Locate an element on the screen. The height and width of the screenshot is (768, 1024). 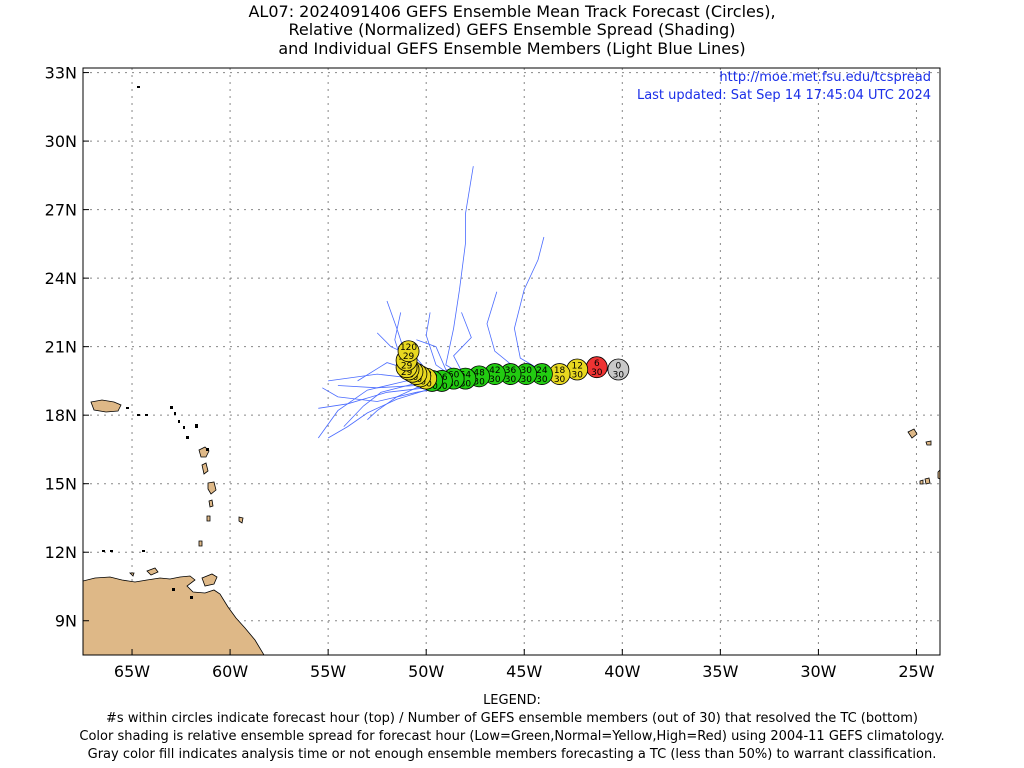
lon-tick-label: 40W is located at coordinates (622, 671).